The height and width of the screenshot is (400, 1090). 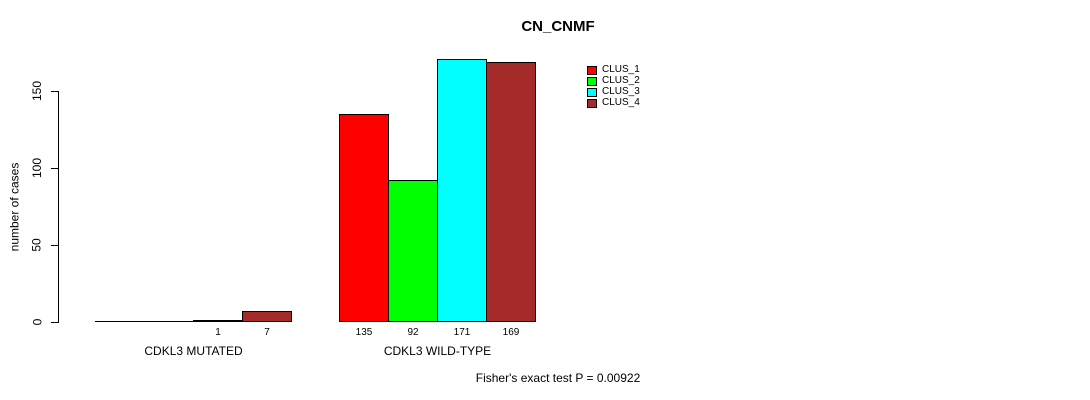 What do you see at coordinates (37, 91) in the screenshot?
I see `y-axis-tick-label: 150` at bounding box center [37, 91].